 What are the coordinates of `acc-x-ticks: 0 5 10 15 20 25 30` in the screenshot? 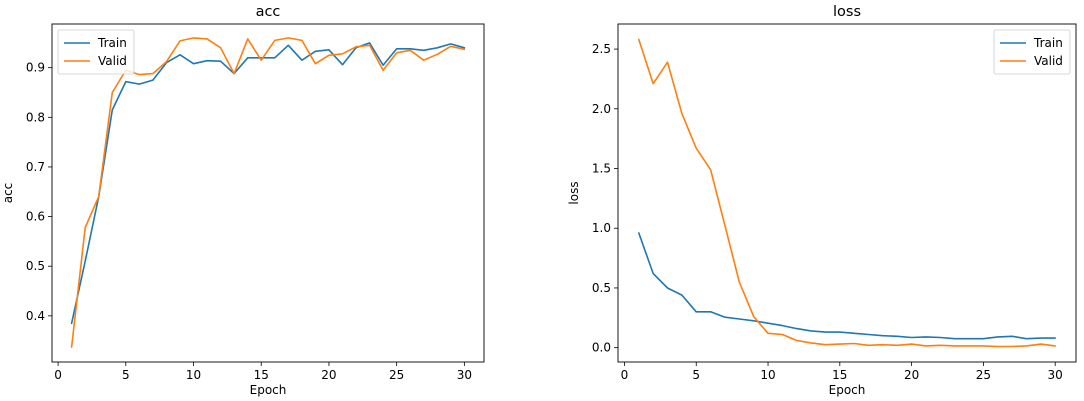 It's located at (263, 372).